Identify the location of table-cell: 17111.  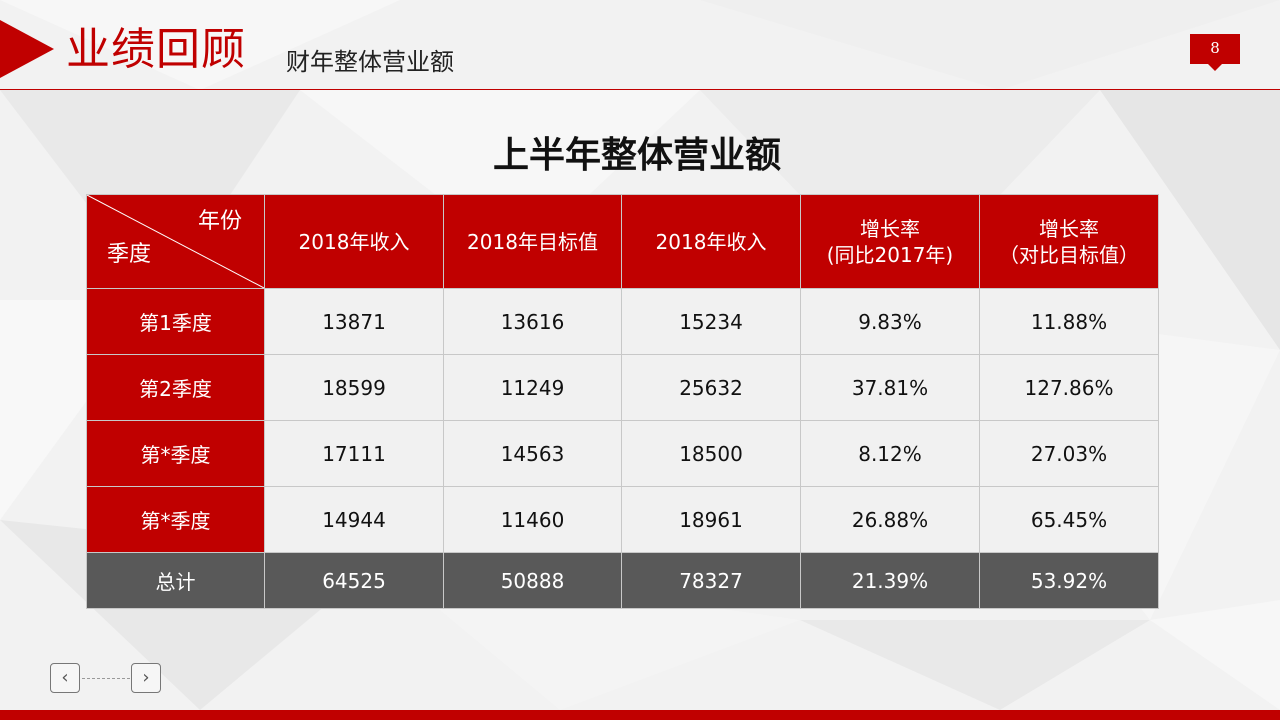
(354, 453).